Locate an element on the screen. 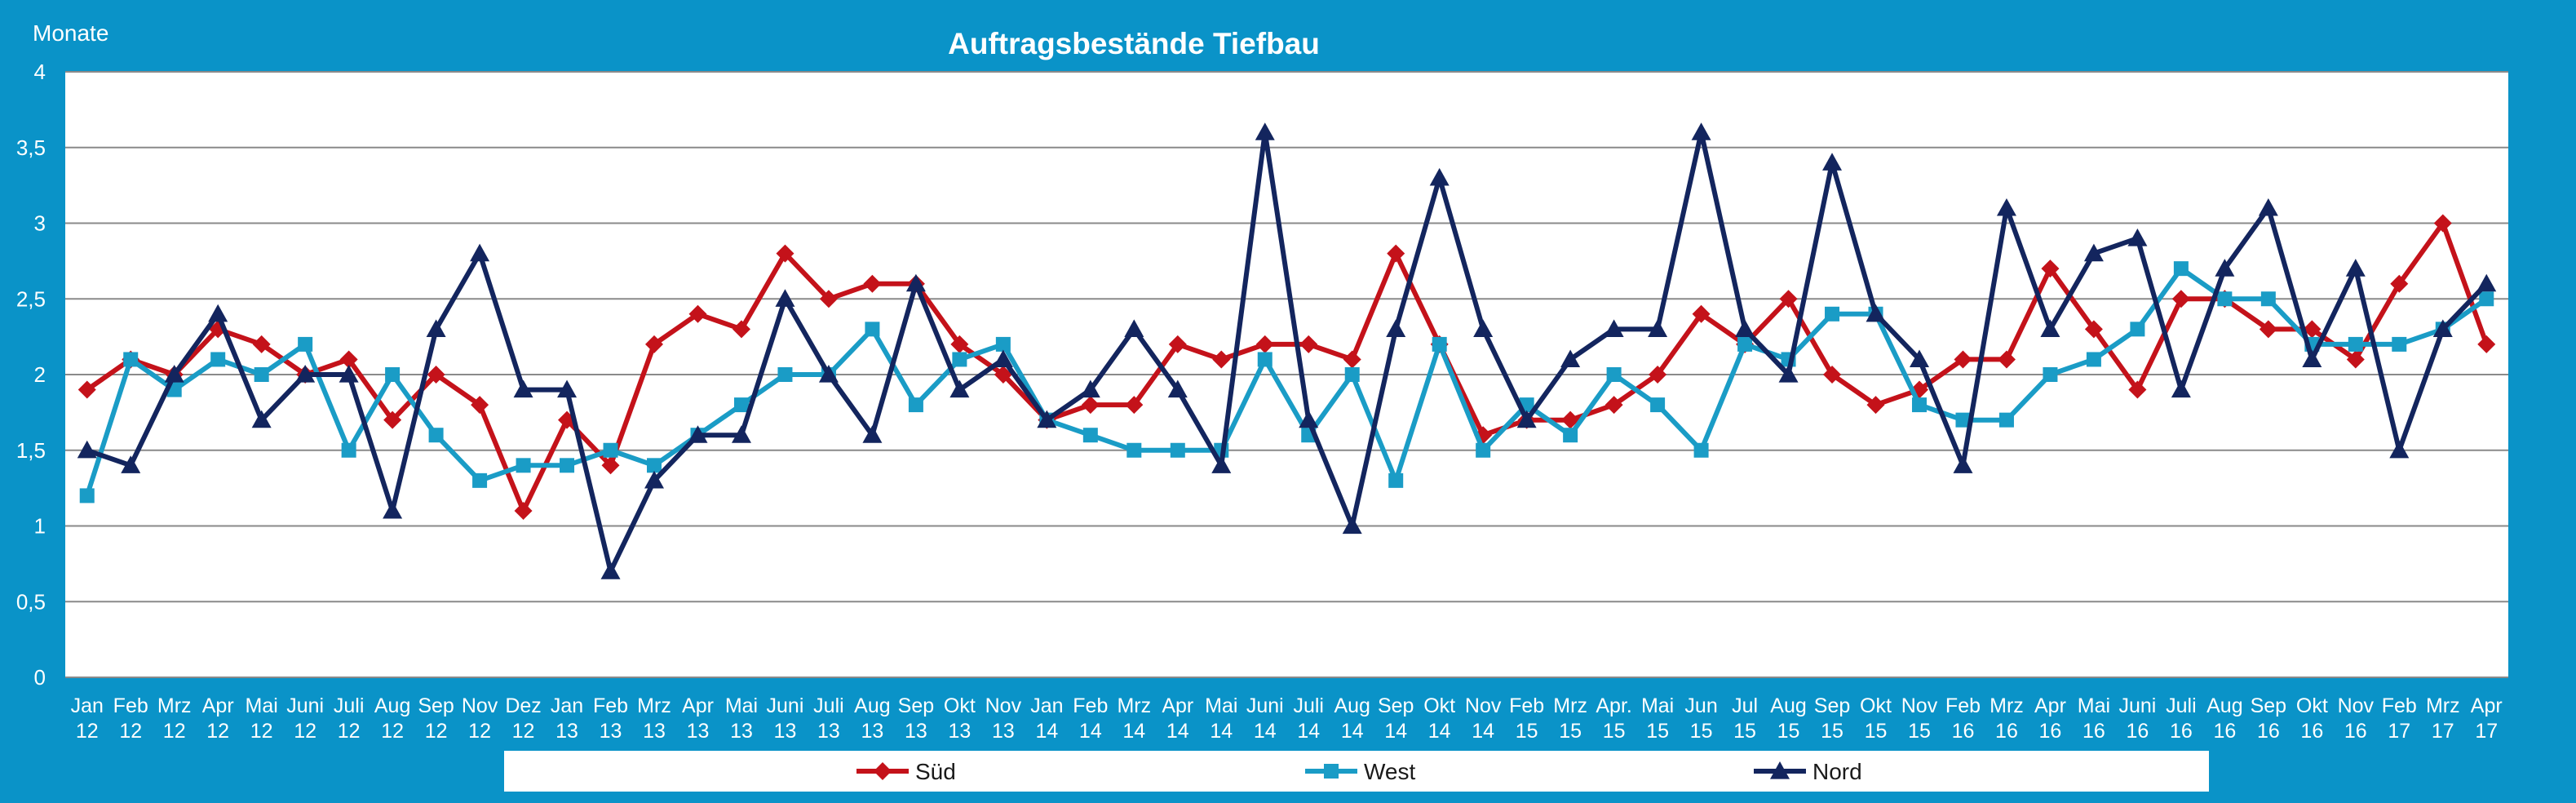 The height and width of the screenshot is (803, 2576). x-tick-label-month: Juli is located at coordinates (2181, 705).